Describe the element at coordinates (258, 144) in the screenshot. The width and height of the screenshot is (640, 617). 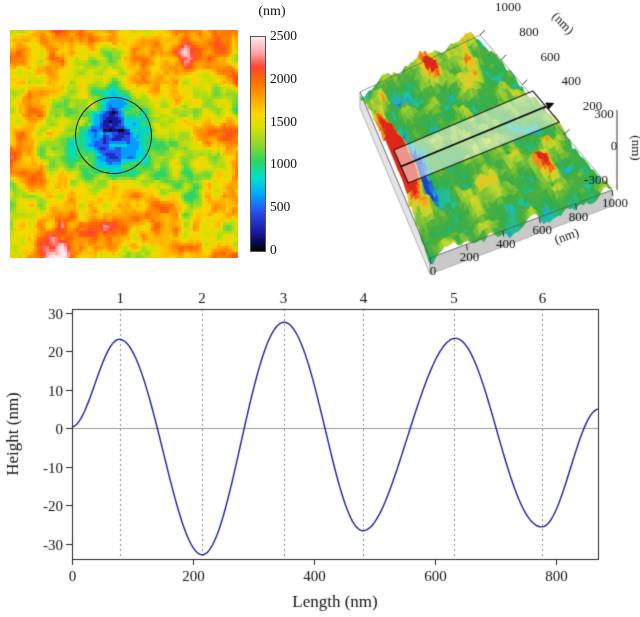
I see `colorbar-gradient` at that location.